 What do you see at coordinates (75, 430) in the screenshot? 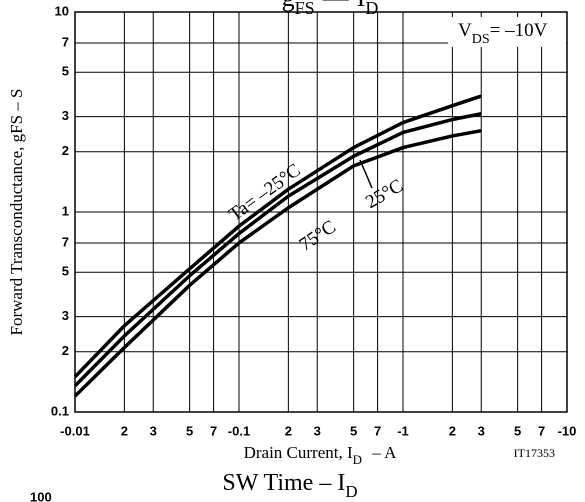
I see `x-tick-label: -0.01` at bounding box center [75, 430].